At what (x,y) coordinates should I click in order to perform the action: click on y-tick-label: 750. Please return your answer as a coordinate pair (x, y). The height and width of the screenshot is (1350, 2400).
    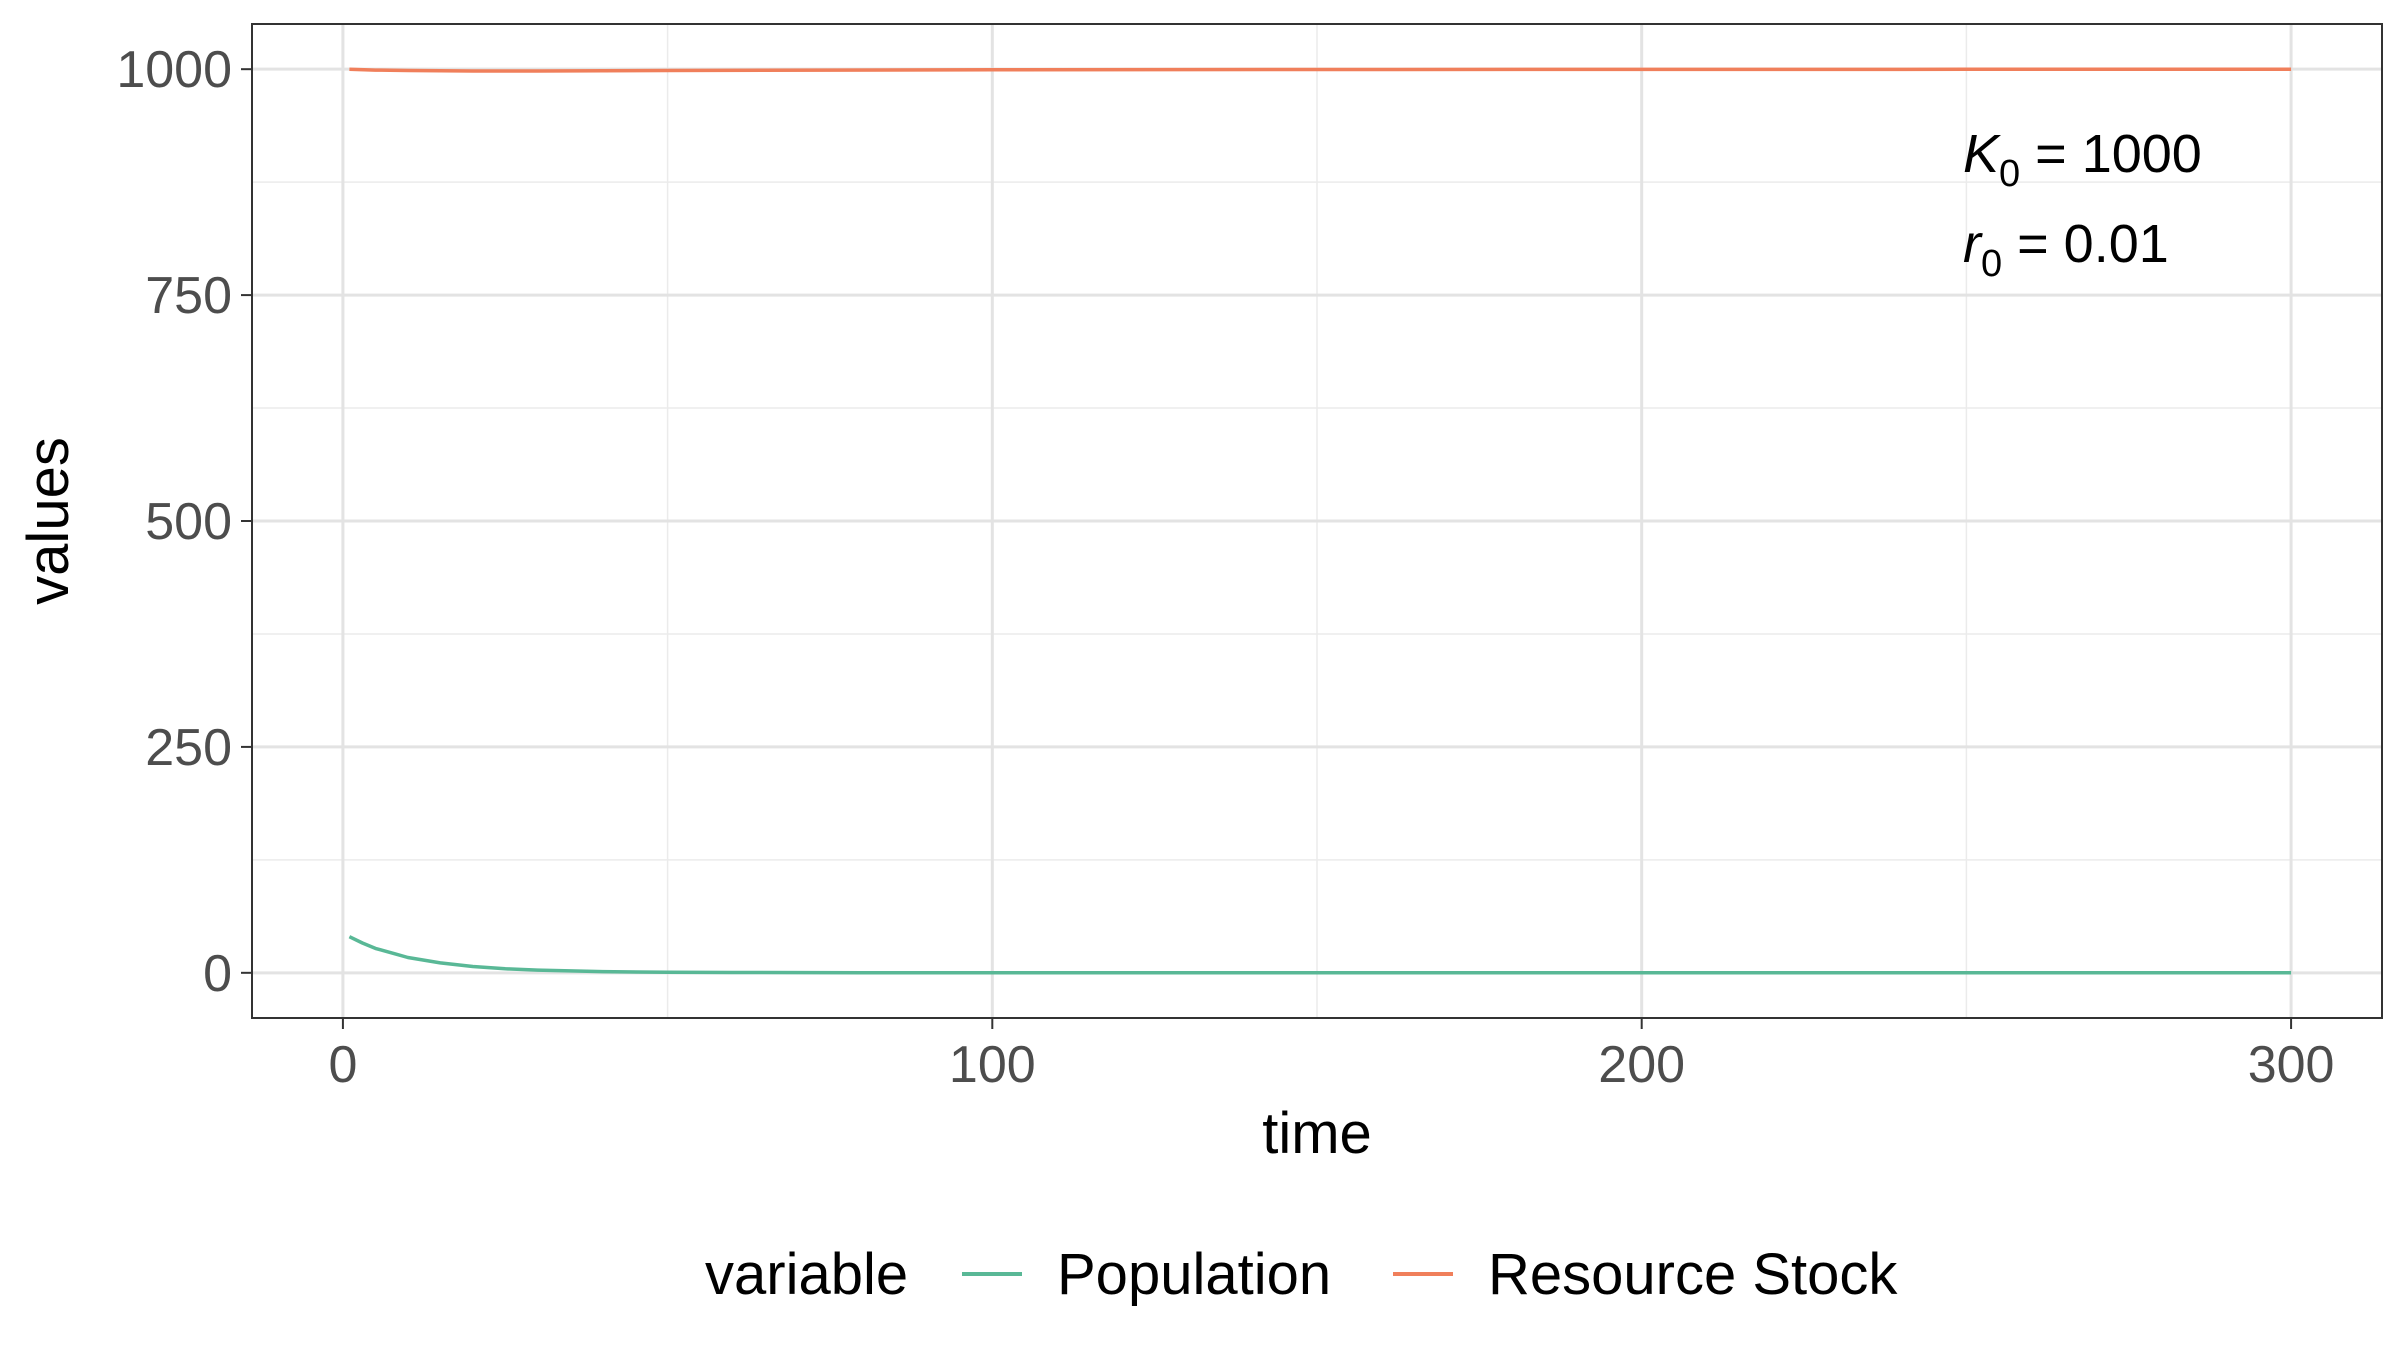
    Looking at the image, I should click on (188, 296).